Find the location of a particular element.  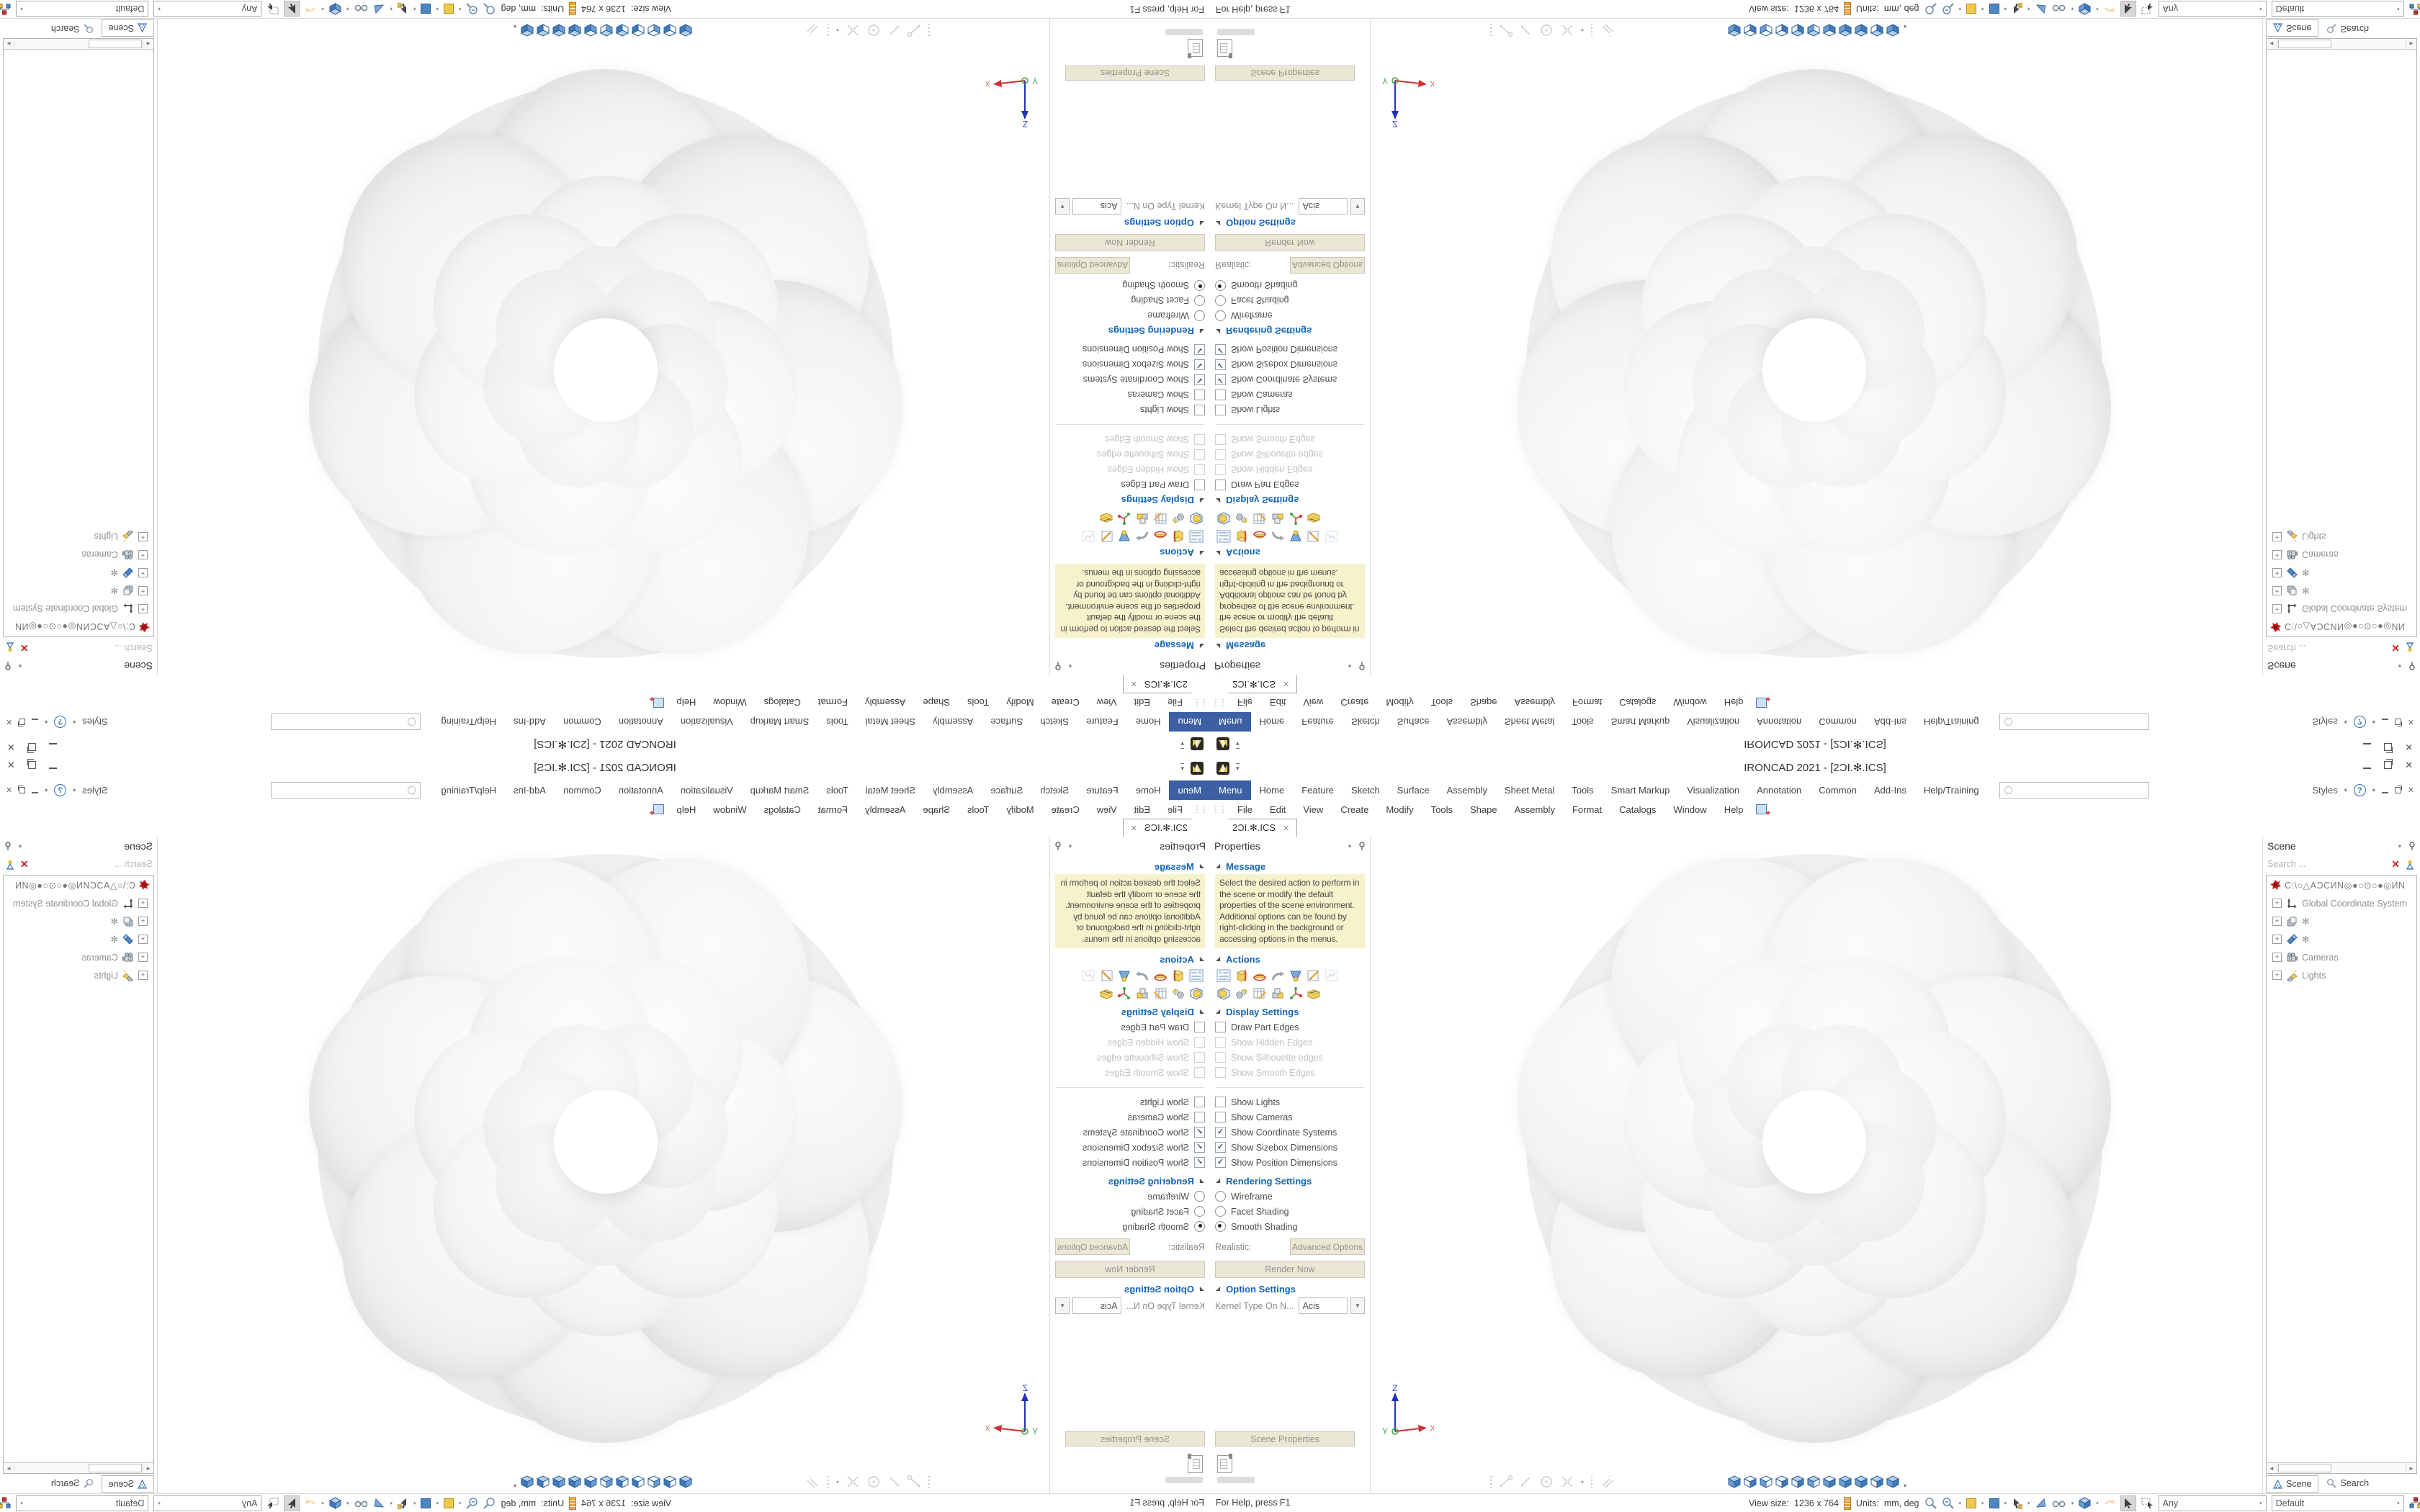

tab-add-ins: Add-Ins is located at coordinates (530, 721).